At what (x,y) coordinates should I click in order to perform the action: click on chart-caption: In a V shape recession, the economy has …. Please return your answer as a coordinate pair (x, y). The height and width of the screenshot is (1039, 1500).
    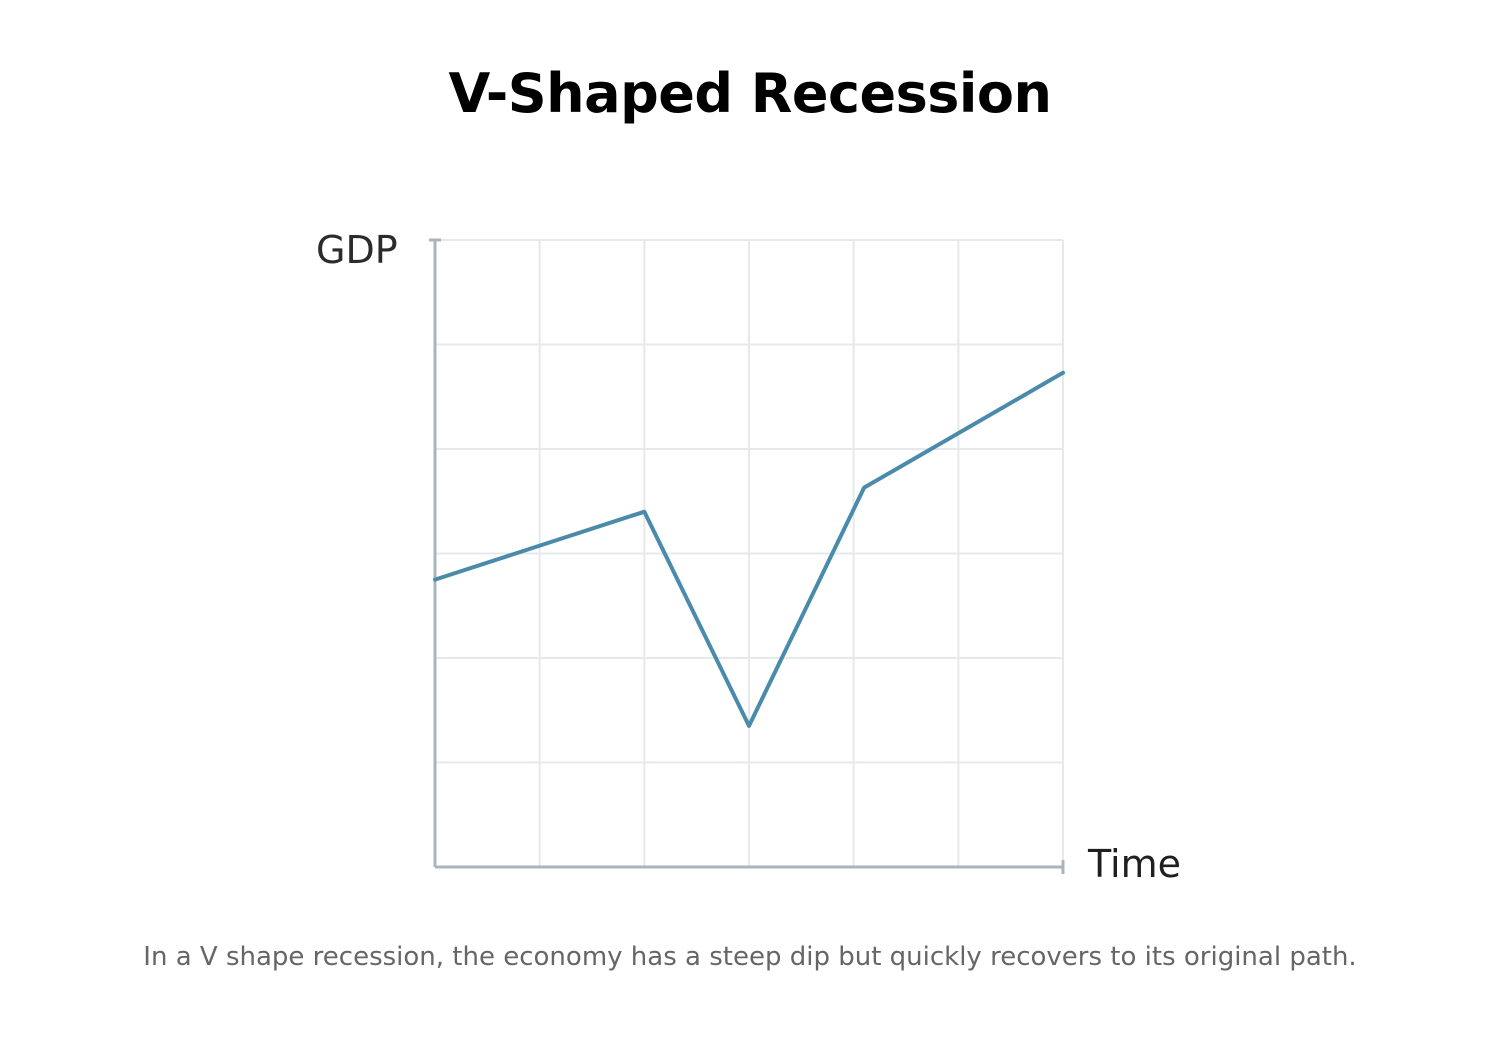
    Looking at the image, I should click on (750, 957).